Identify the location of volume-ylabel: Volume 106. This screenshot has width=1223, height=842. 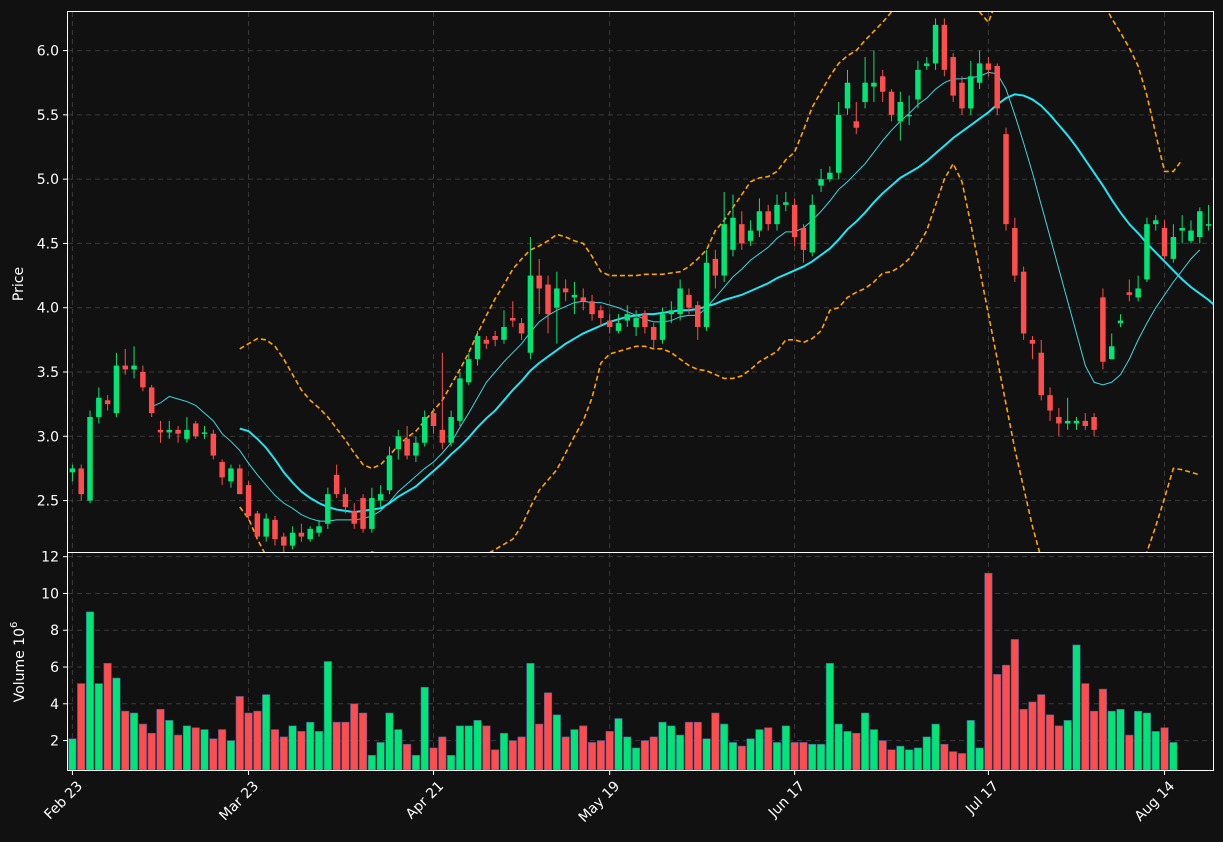
(18, 662).